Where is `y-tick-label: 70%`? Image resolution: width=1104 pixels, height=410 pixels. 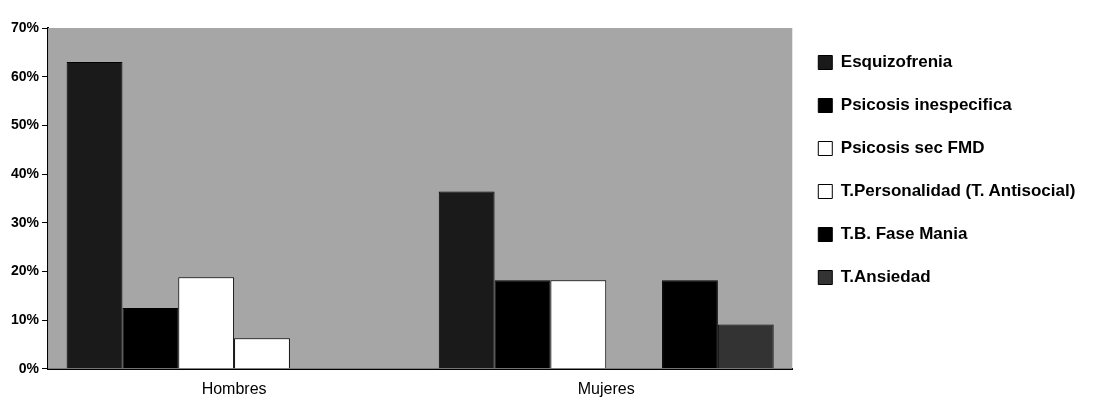 y-tick-label: 70% is located at coordinates (25, 26).